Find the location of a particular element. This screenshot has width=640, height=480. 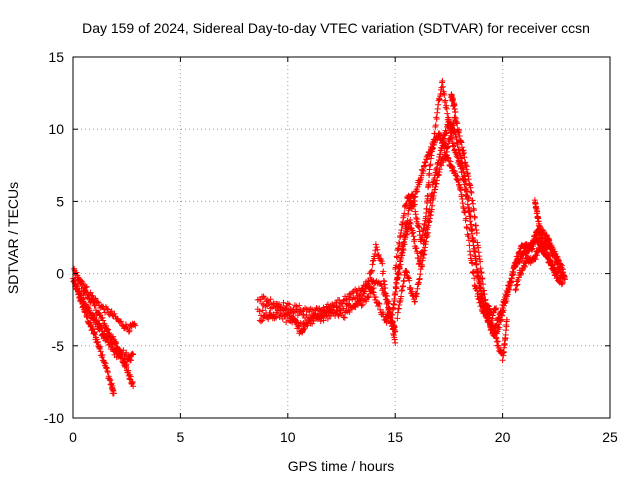

y-tick-label: 5 is located at coordinates (60, 201).